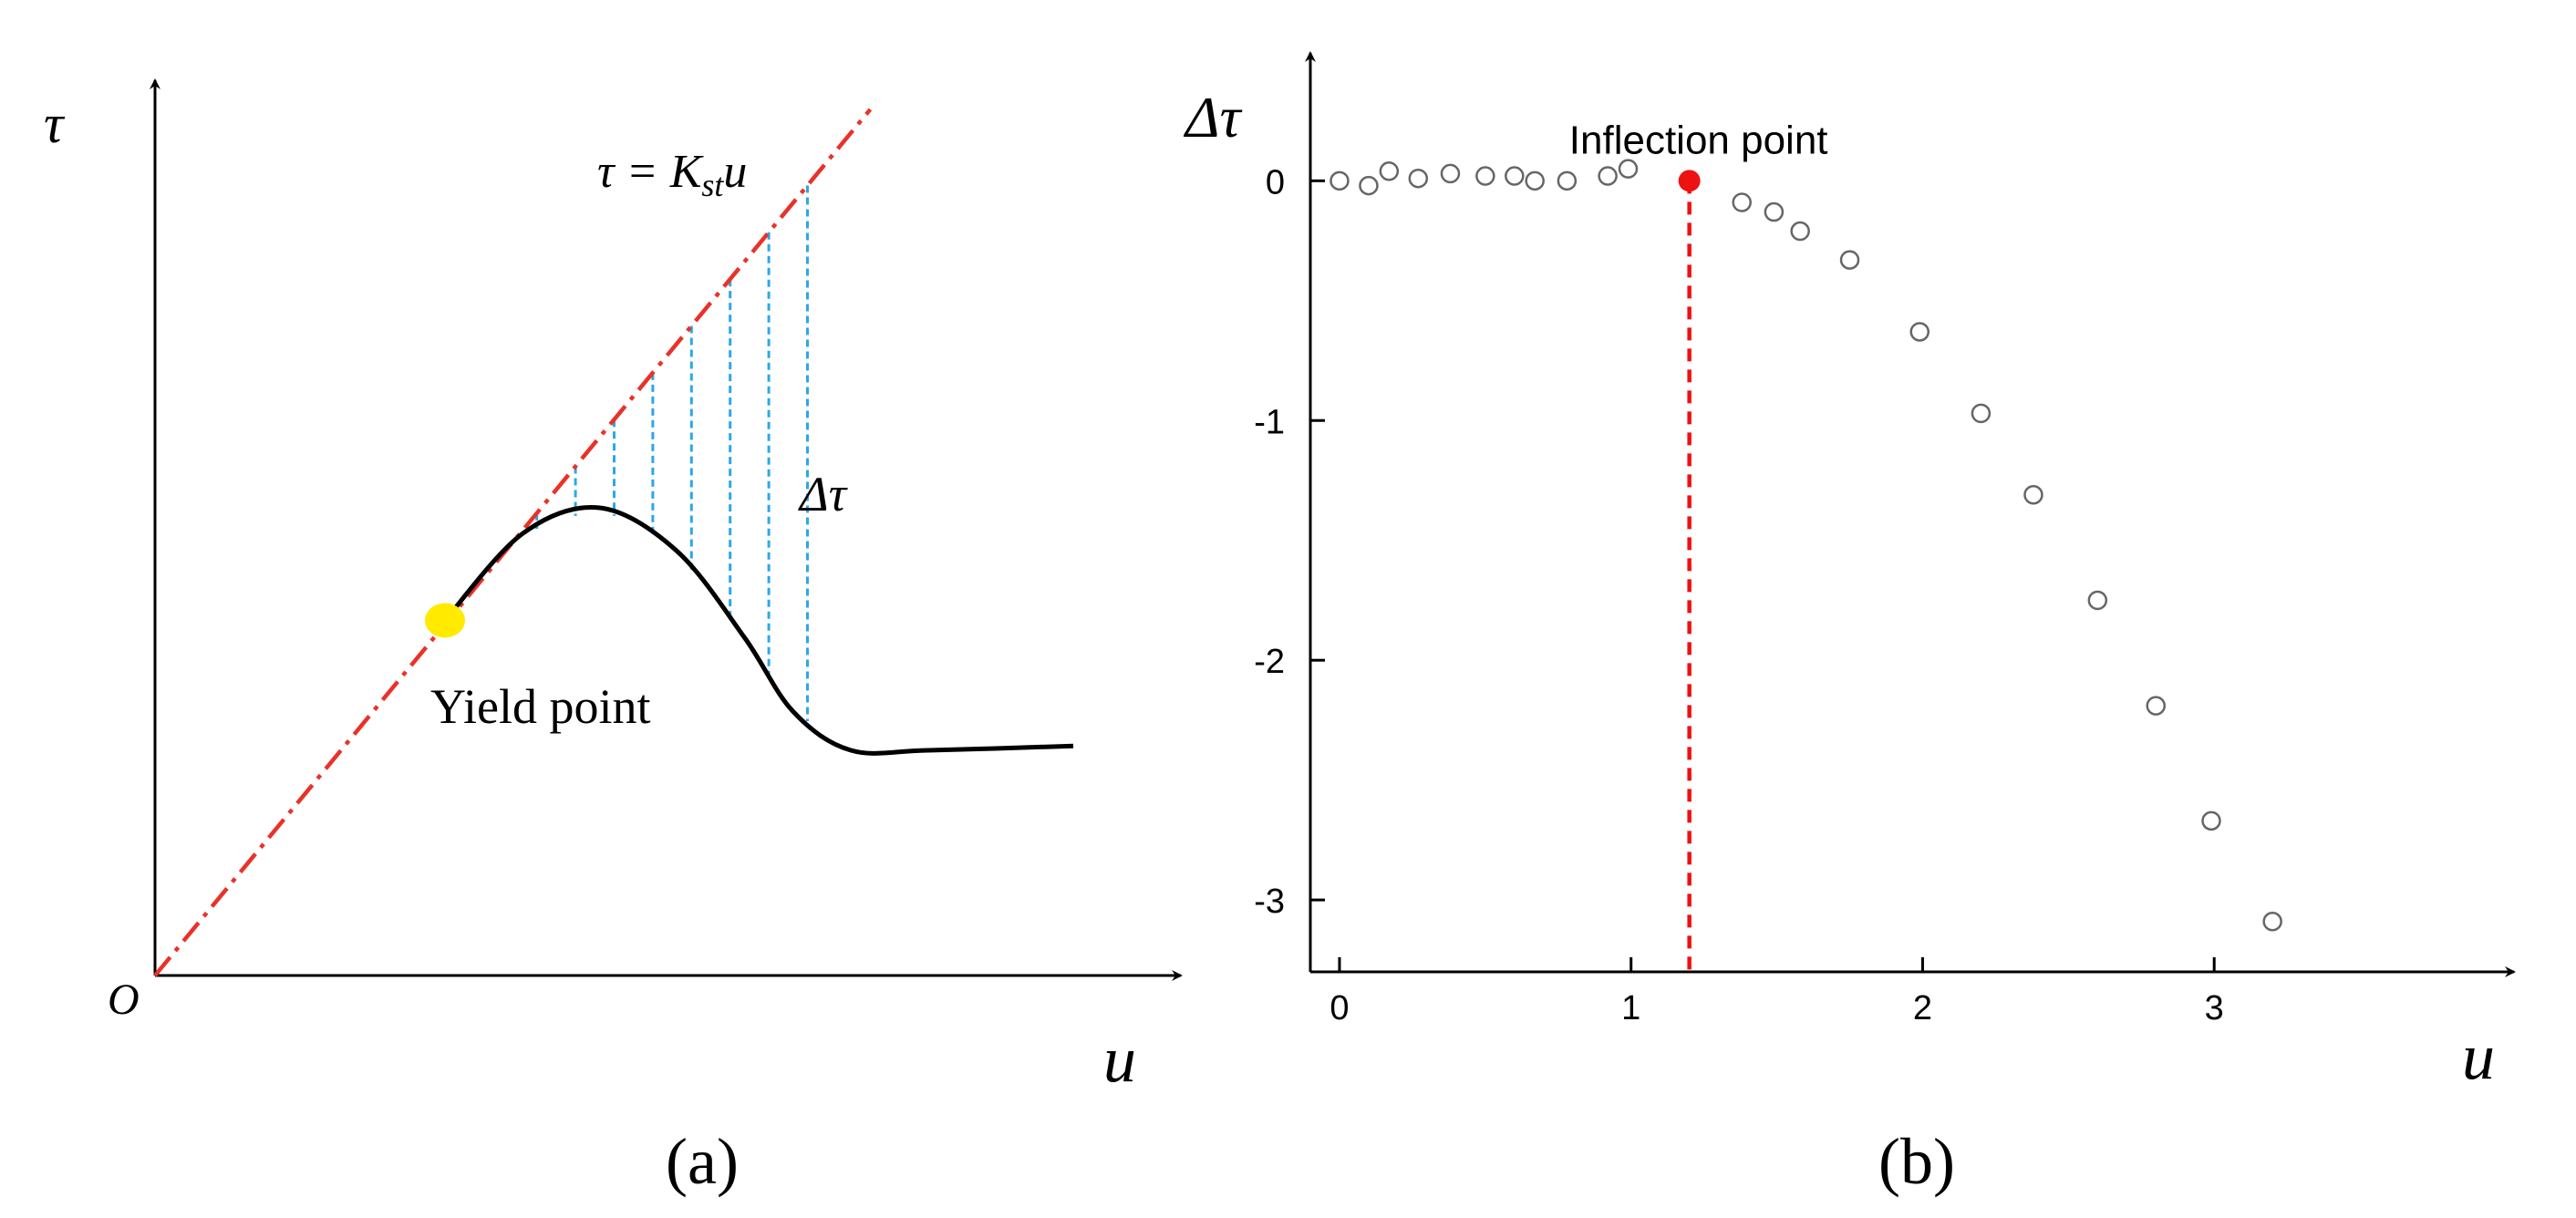  Describe the element at coordinates (1922, 1008) in the screenshot. I see `x-tick-label: 2` at that location.